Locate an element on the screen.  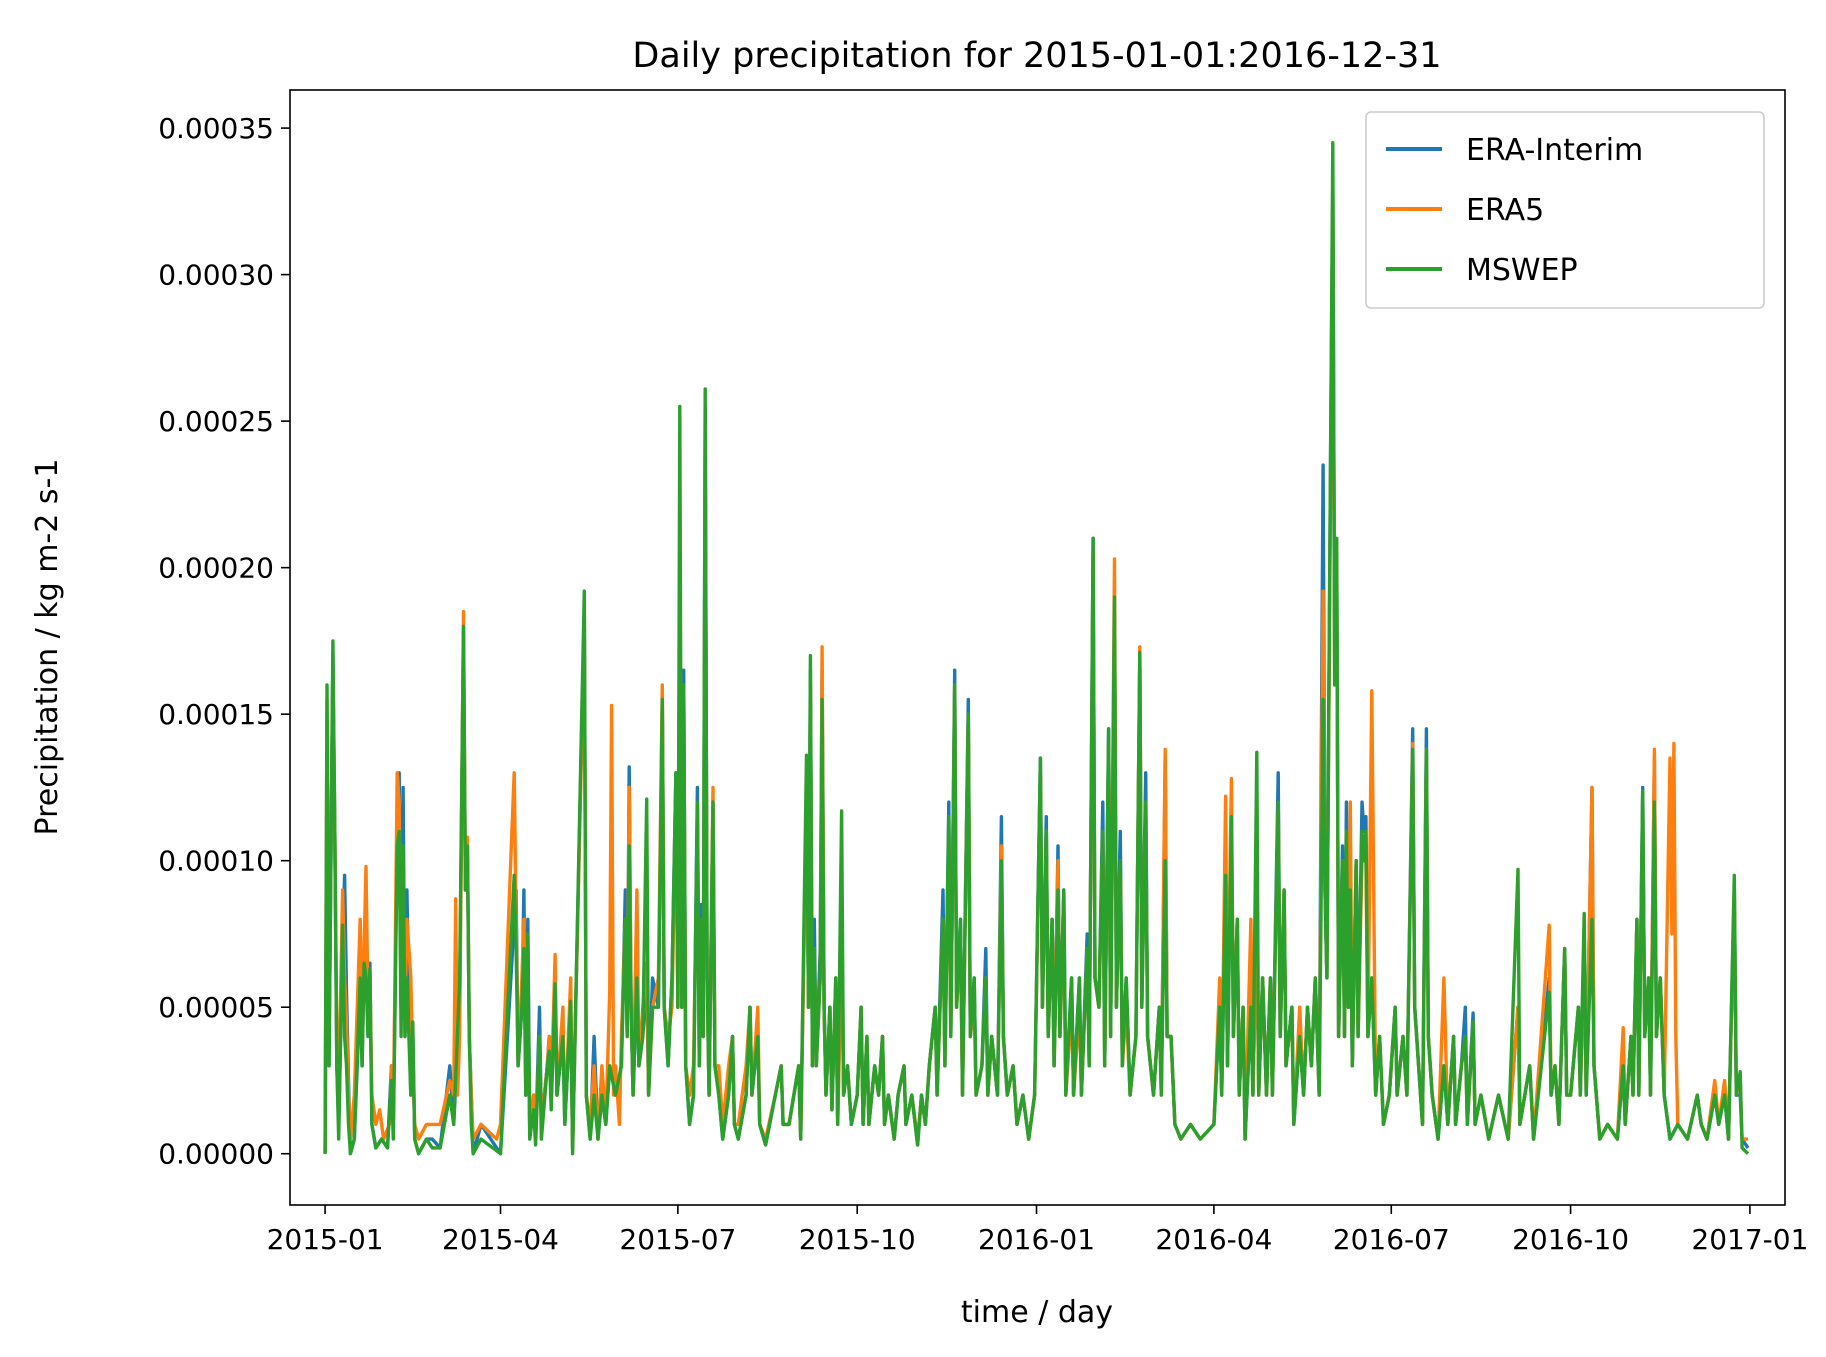
y-tick-label: 0.00030 is located at coordinates (216, 275).